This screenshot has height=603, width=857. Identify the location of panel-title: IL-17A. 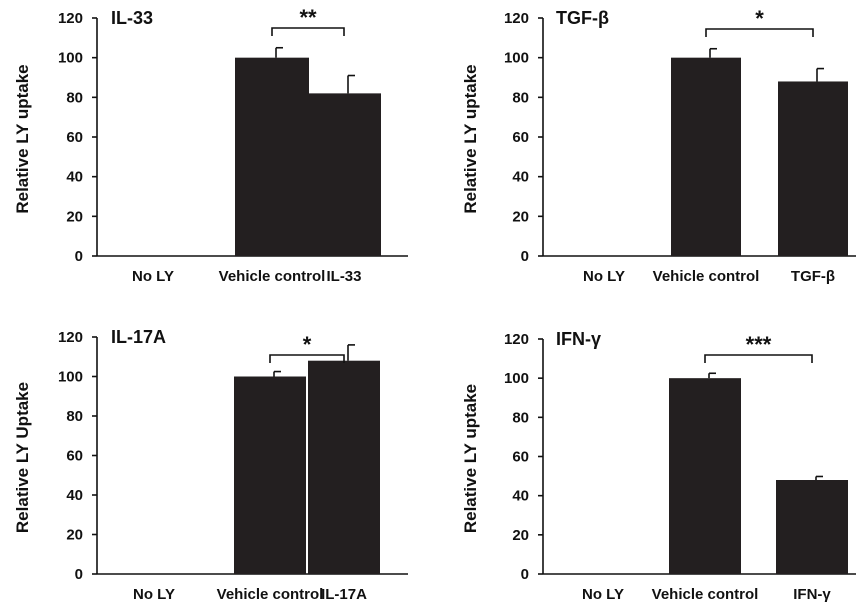
(138, 337).